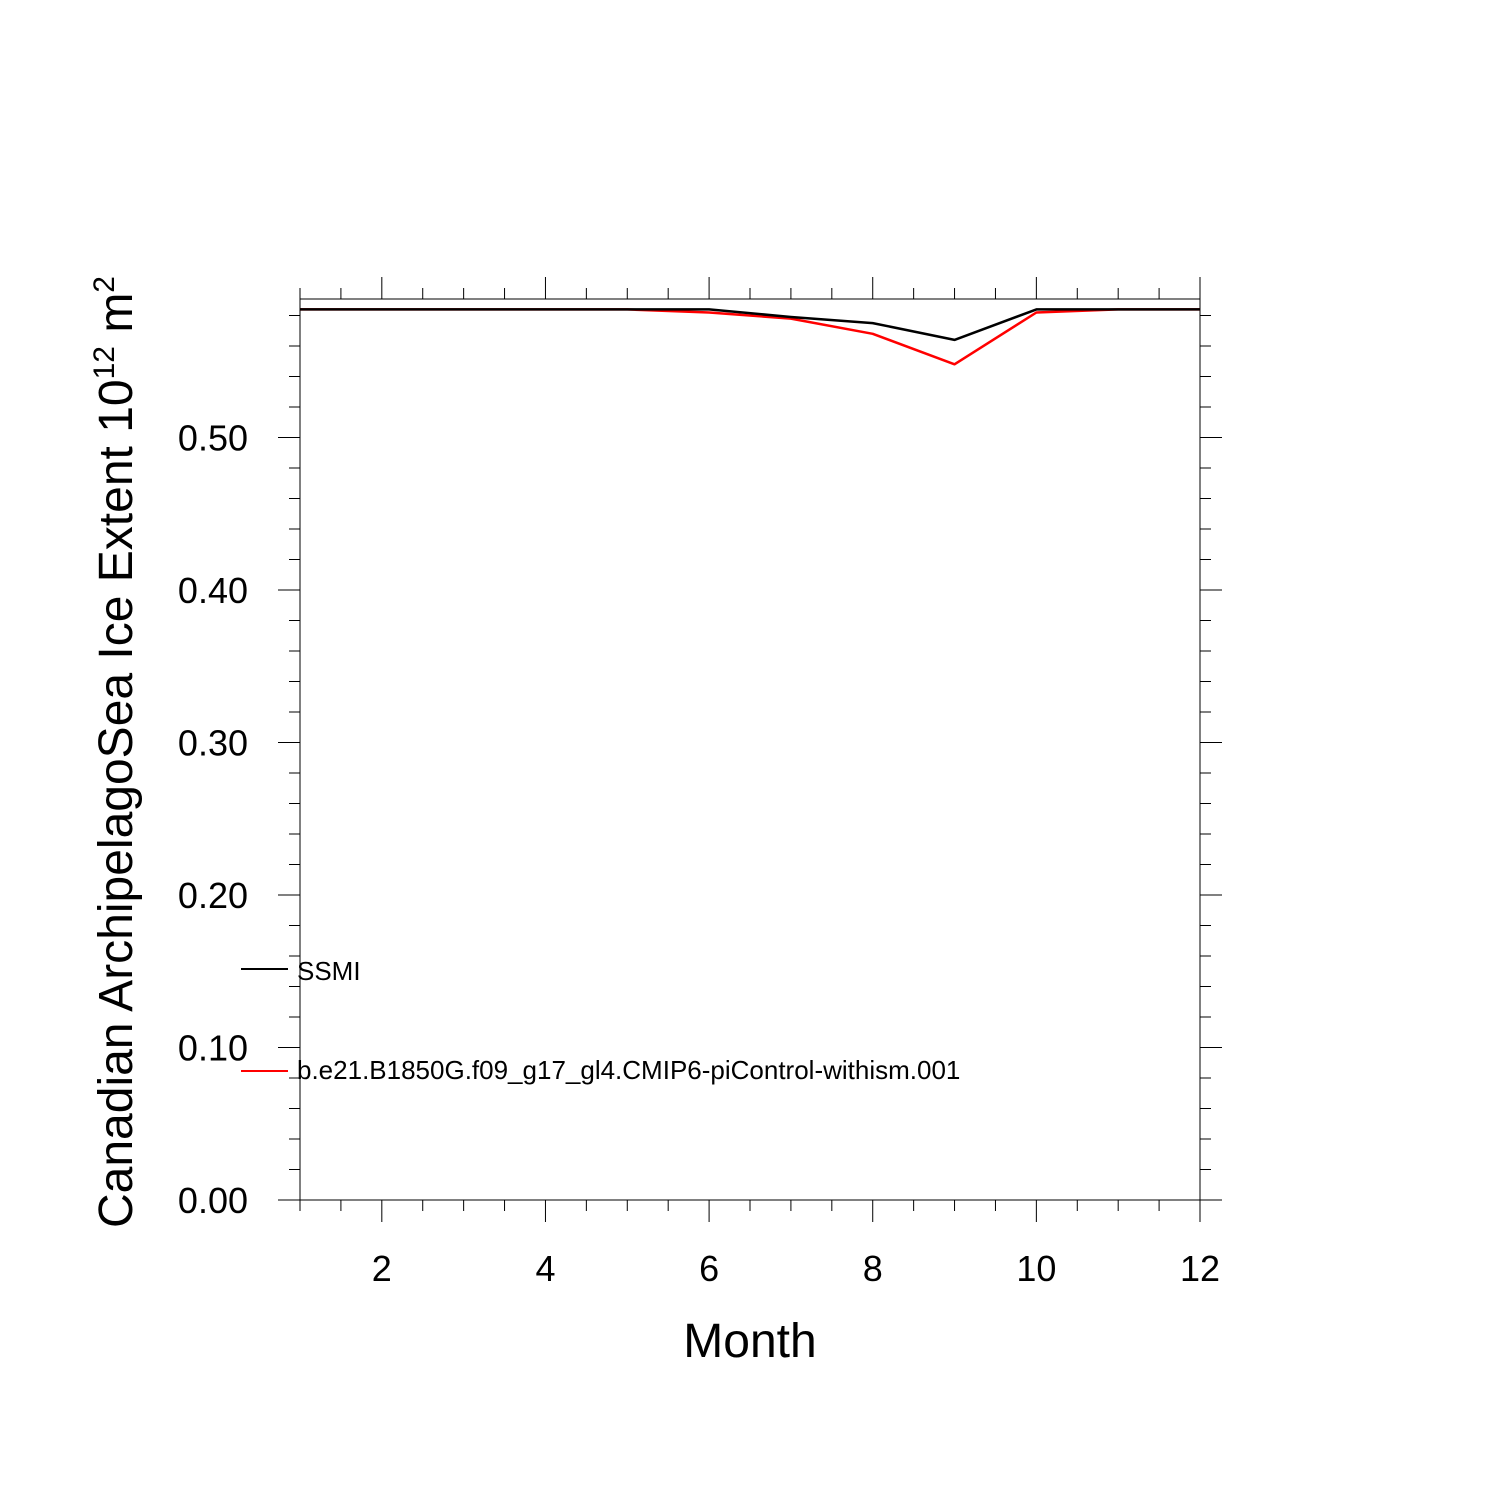  I want to click on x-tick-labels: 2 4 6 8 10 12, so click(796, 1268).